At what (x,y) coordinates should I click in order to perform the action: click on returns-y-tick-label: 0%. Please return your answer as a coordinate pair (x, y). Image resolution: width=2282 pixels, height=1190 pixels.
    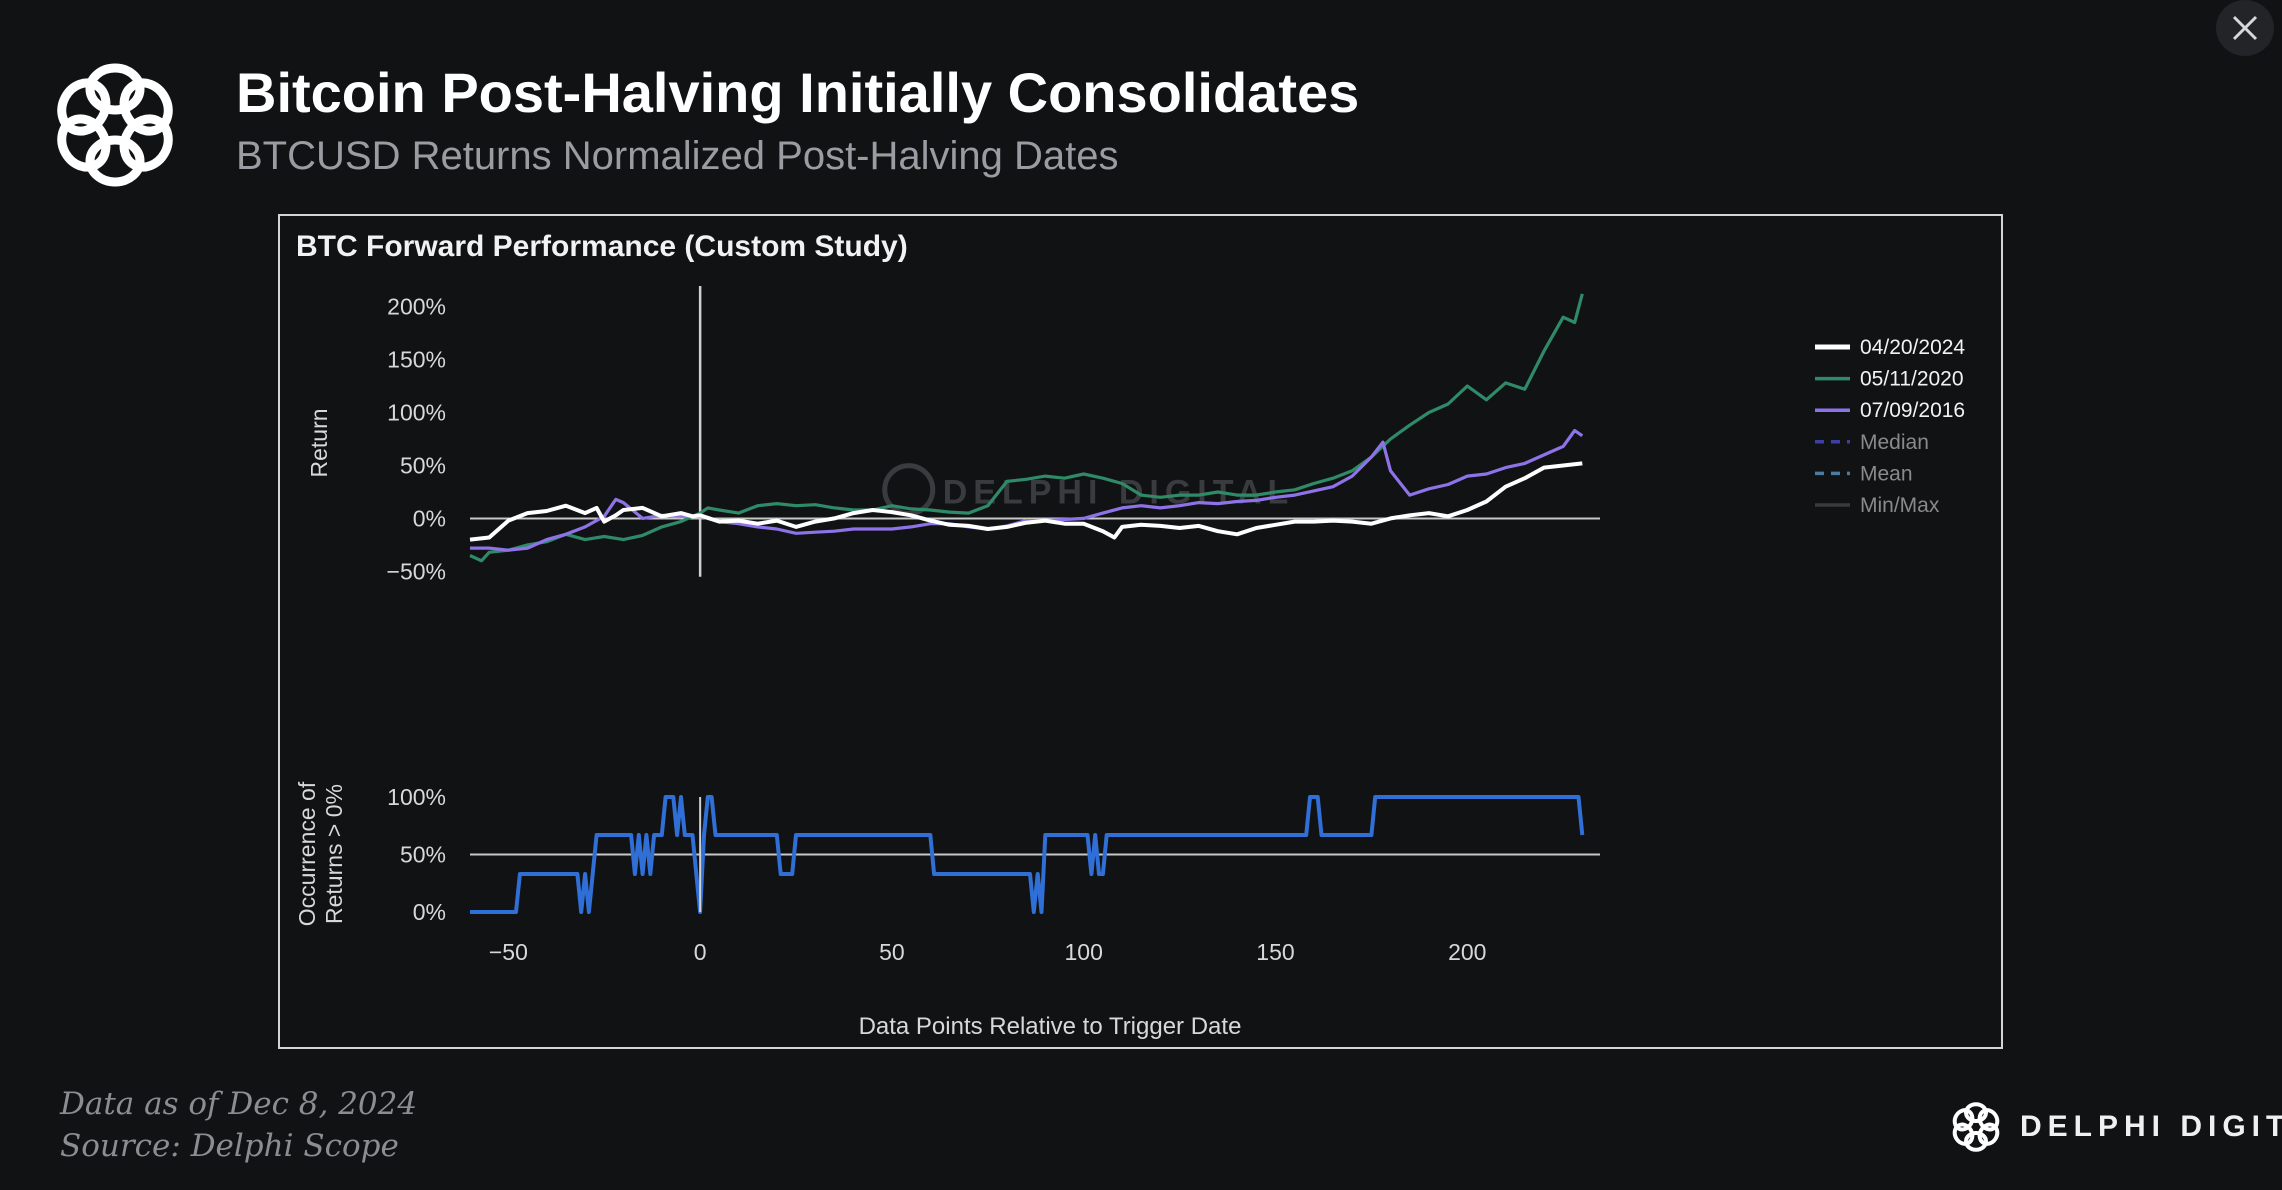
    Looking at the image, I should click on (429, 518).